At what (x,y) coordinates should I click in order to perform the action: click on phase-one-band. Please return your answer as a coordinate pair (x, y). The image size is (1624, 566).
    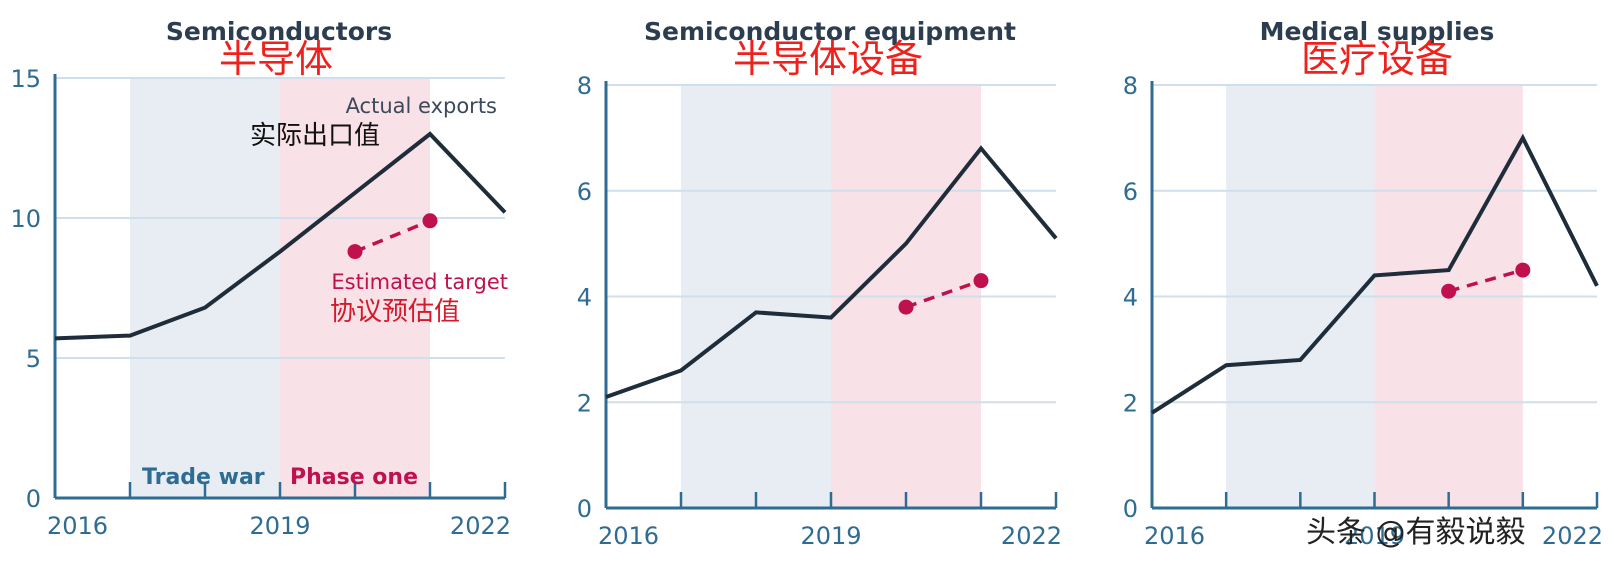
    Looking at the image, I should click on (355, 288).